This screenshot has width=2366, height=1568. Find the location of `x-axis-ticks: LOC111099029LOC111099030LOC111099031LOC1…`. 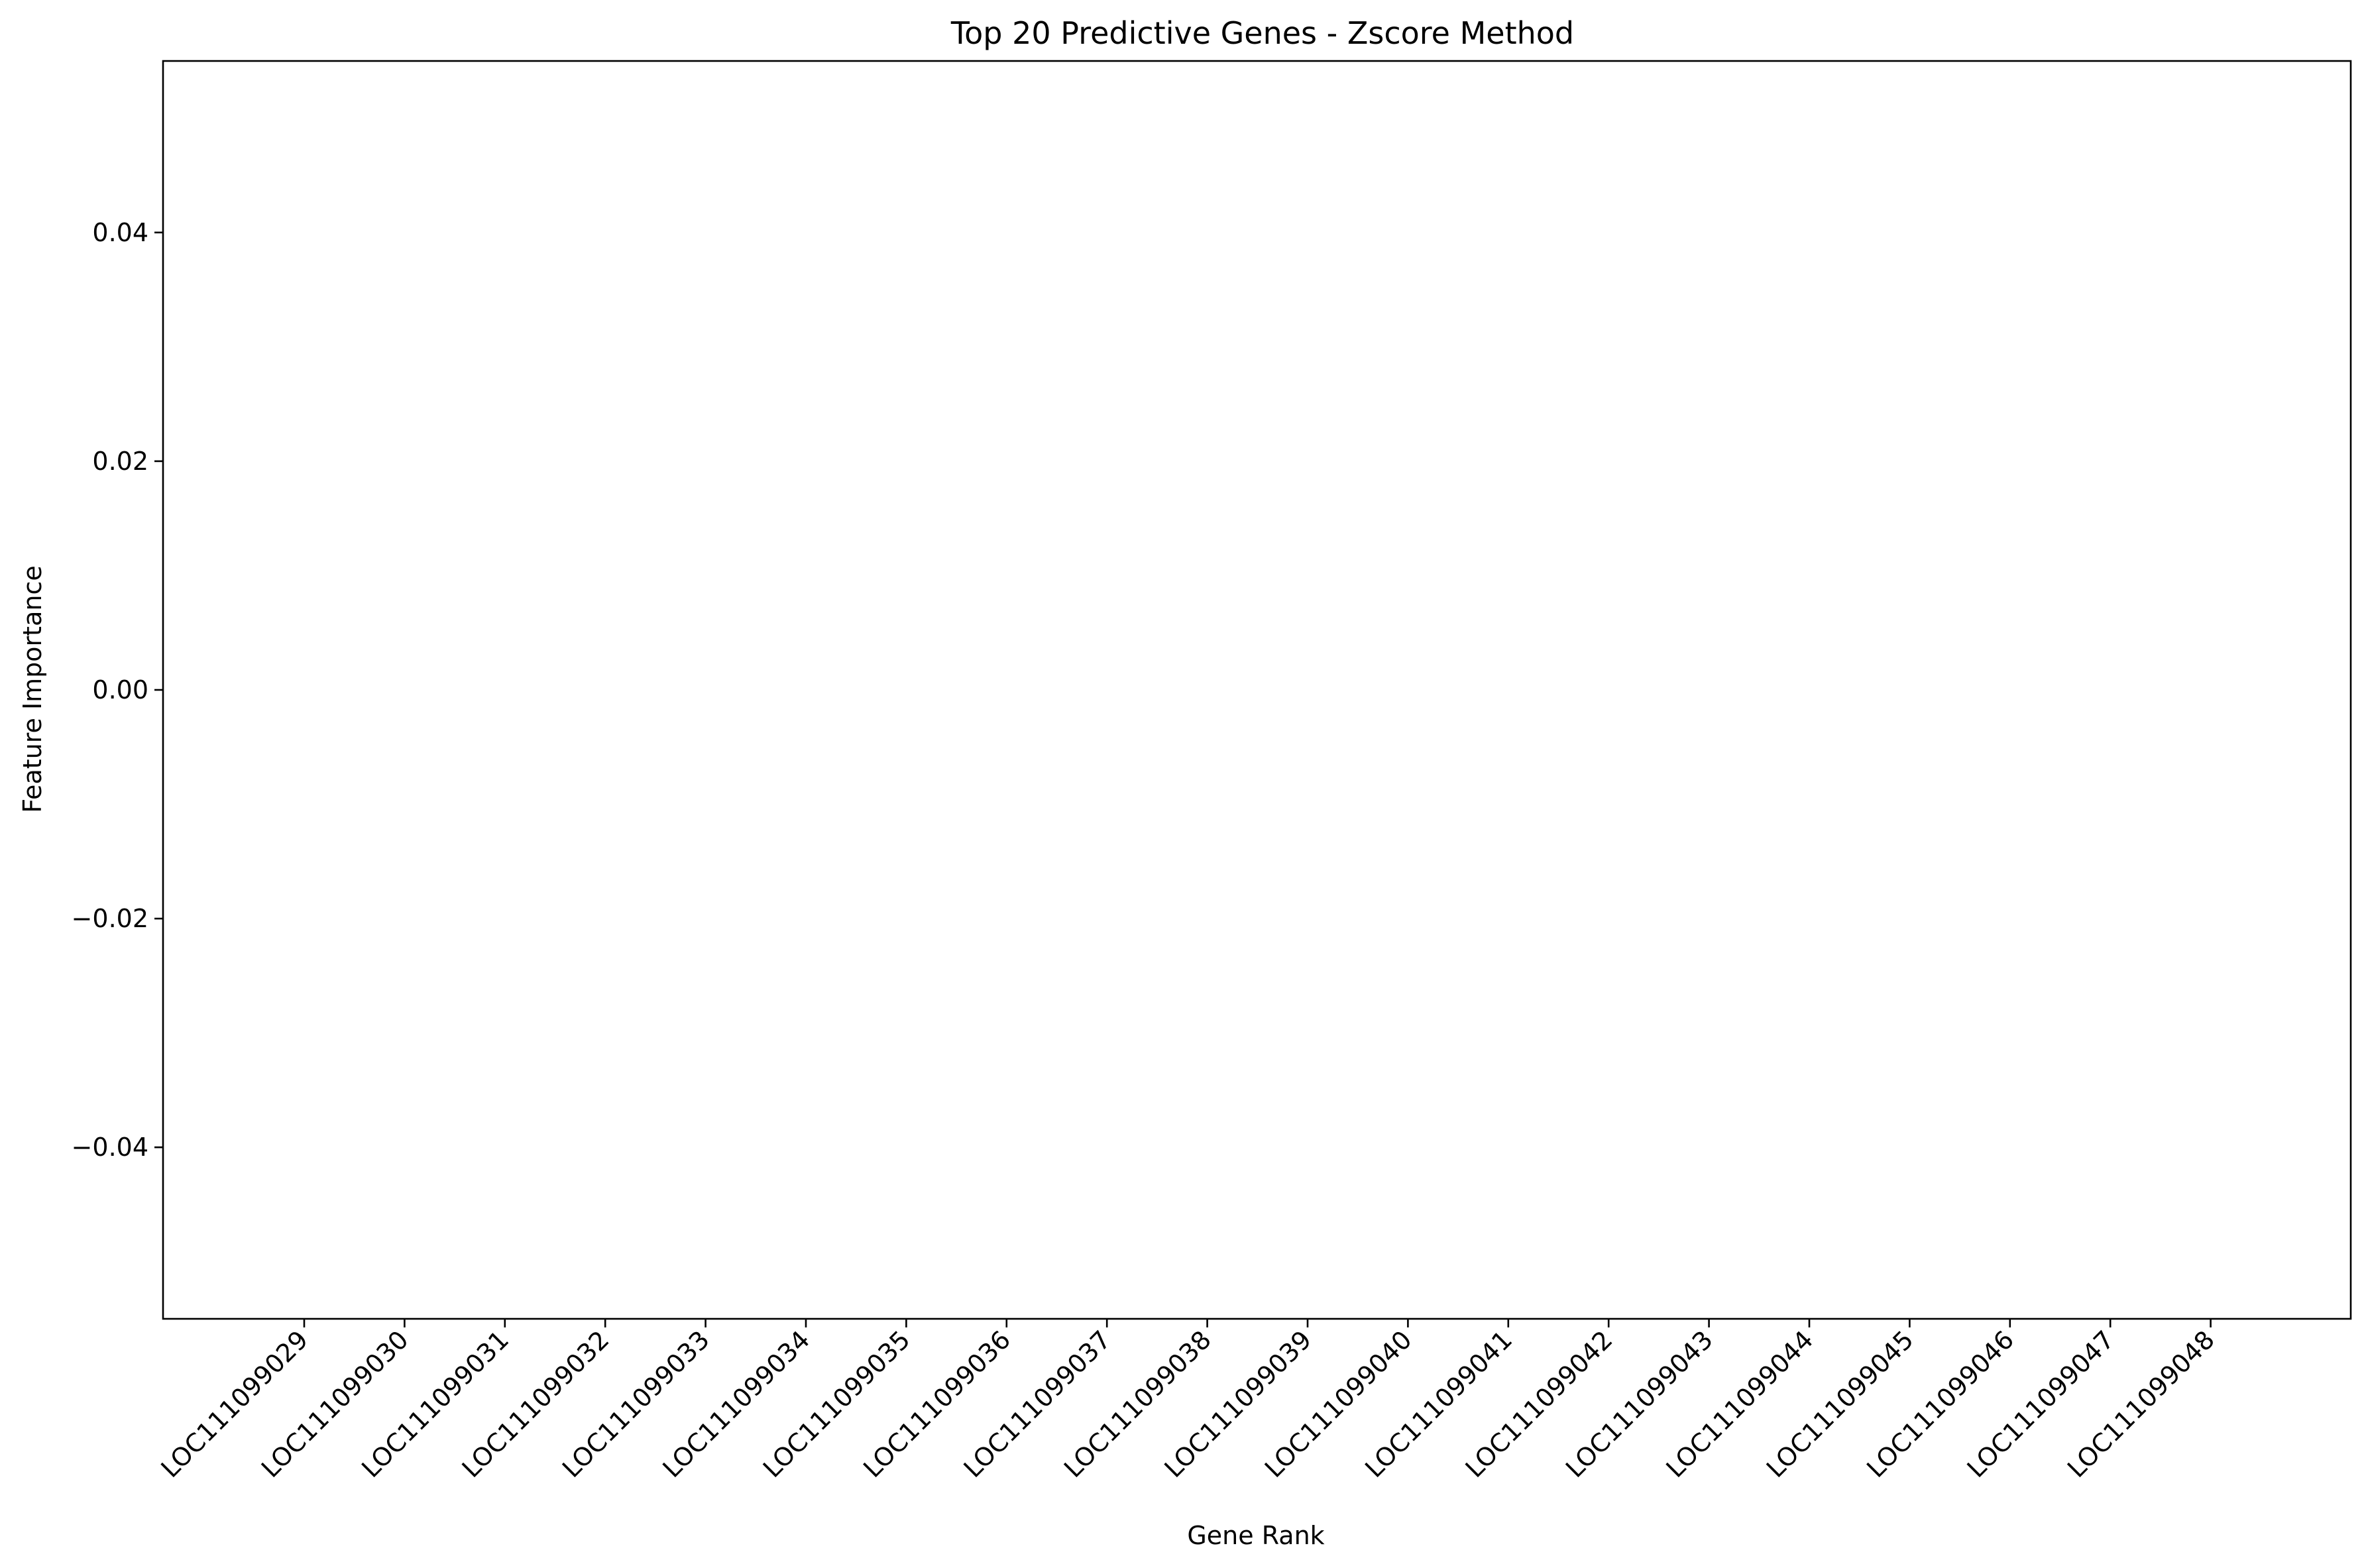

x-axis-ticks: LOC111099029LOC111099030LOC111099031LOC1… is located at coordinates (1187, 1401).